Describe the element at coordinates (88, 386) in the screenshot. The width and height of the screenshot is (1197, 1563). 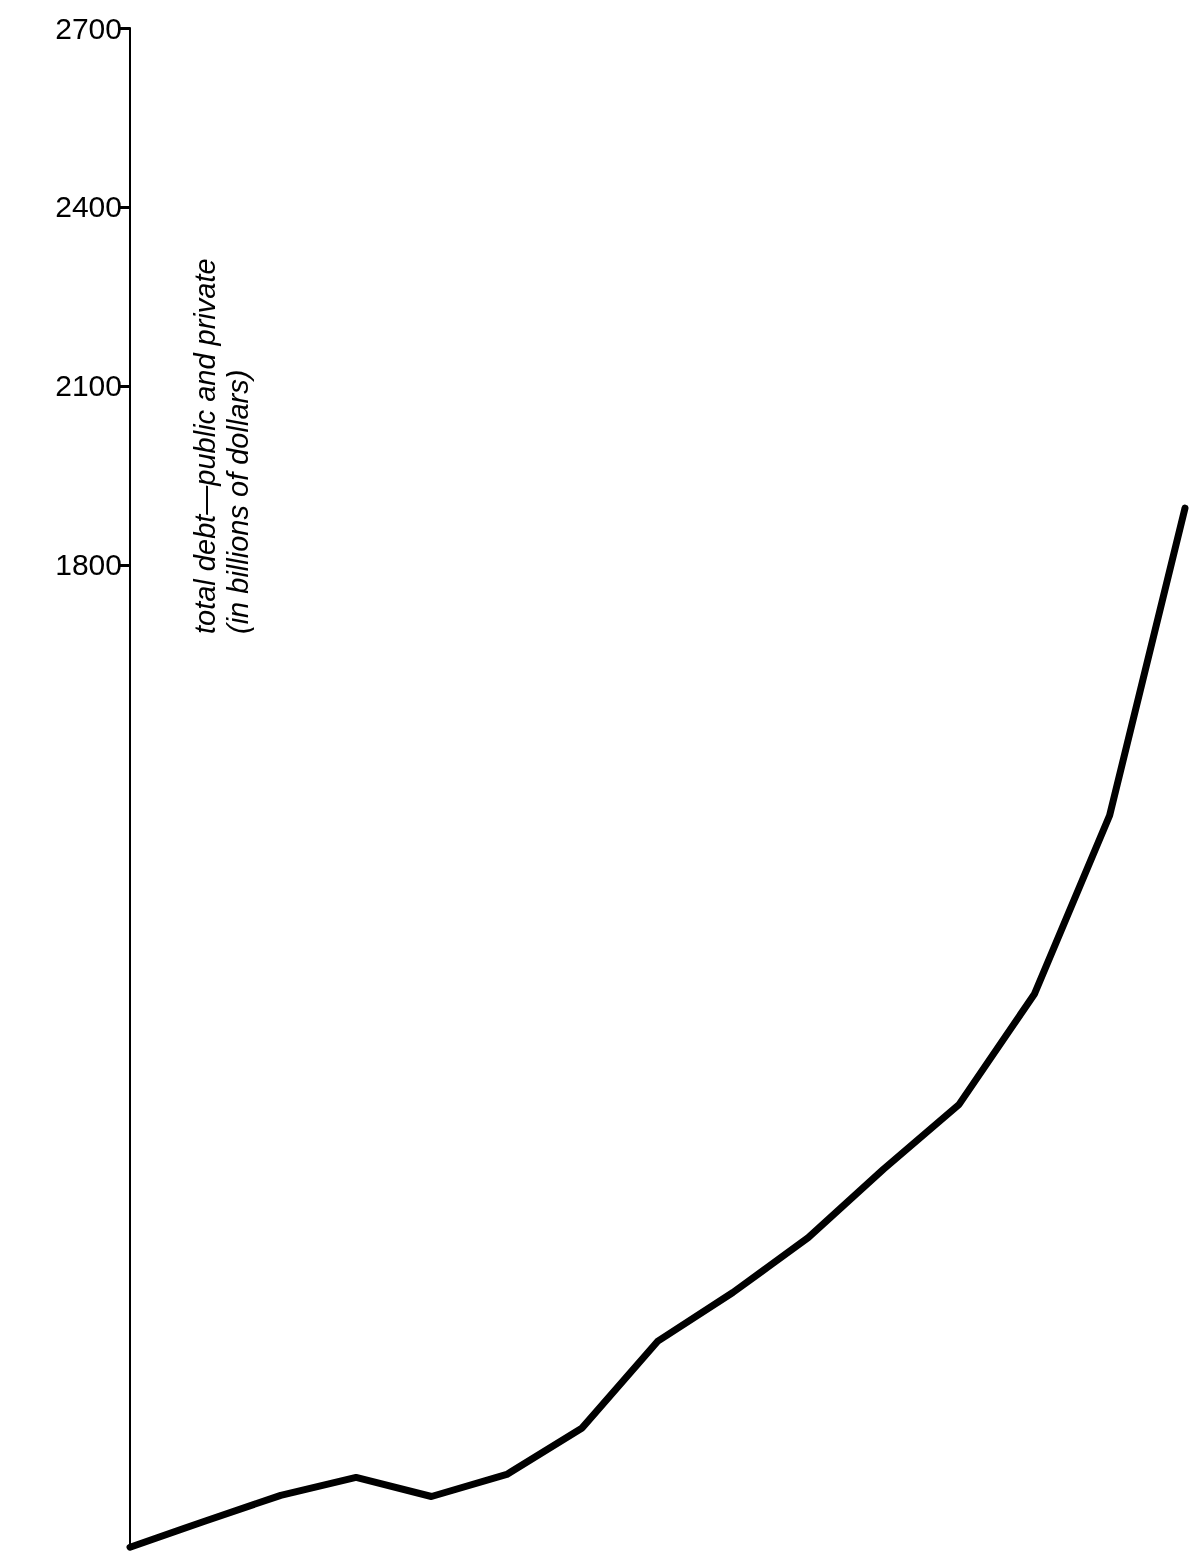
I see `y-tick-label: 2100` at that location.